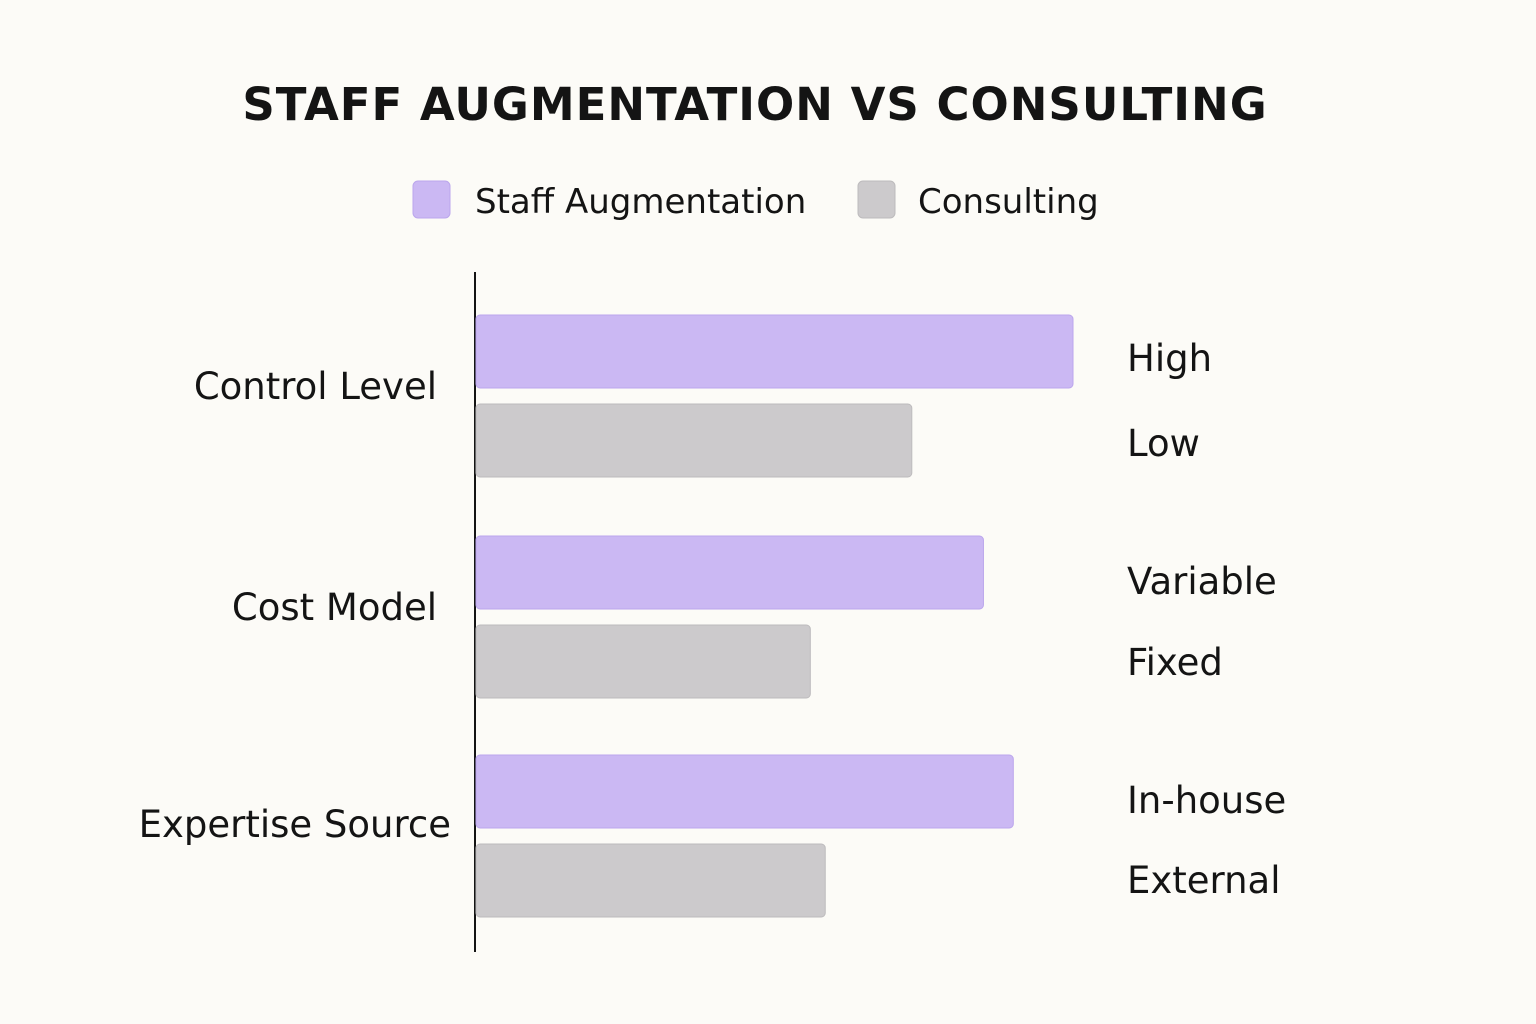 The width and height of the screenshot is (1536, 1024). I want to click on legend-label-staff-augmentation: Staff Augmentation, so click(640, 202).